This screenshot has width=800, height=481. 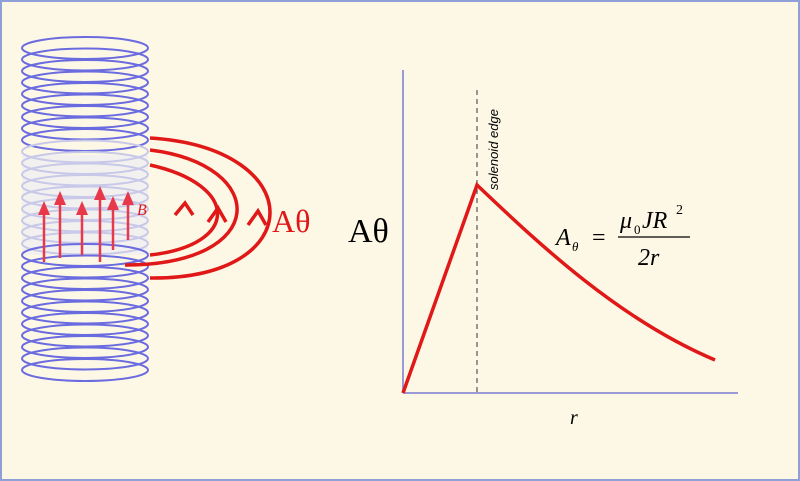 I want to click on formula-sup: 2, so click(x=679, y=210).